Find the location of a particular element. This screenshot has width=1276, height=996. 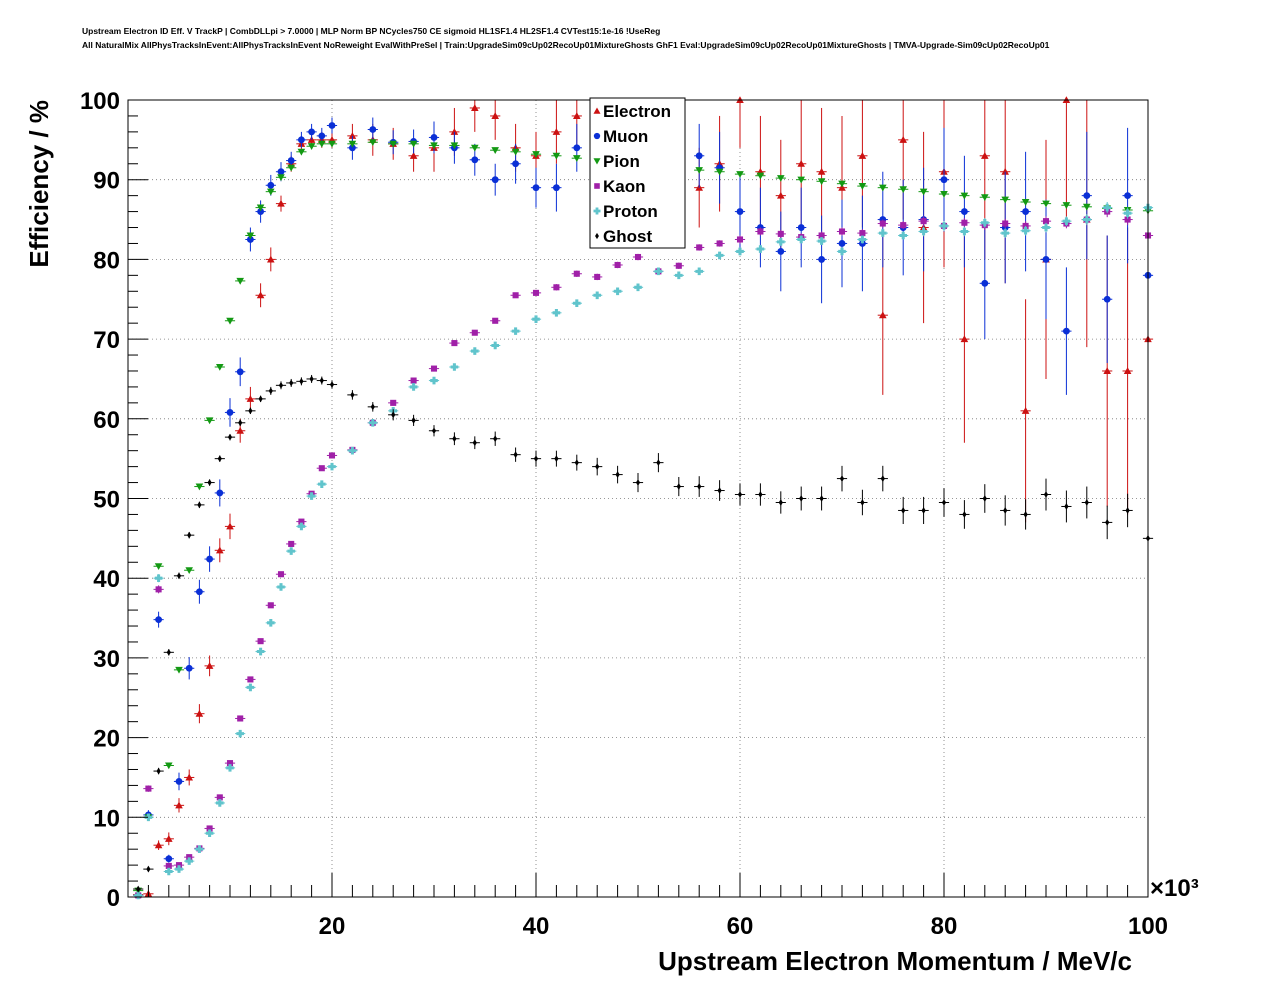

legend-marker-pion is located at coordinates (597, 161).